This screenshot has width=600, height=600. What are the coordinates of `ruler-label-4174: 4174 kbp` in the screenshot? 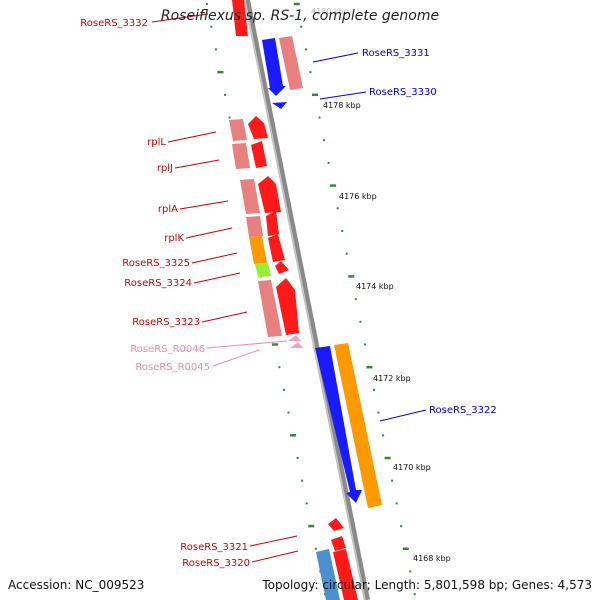 It's located at (375, 286).